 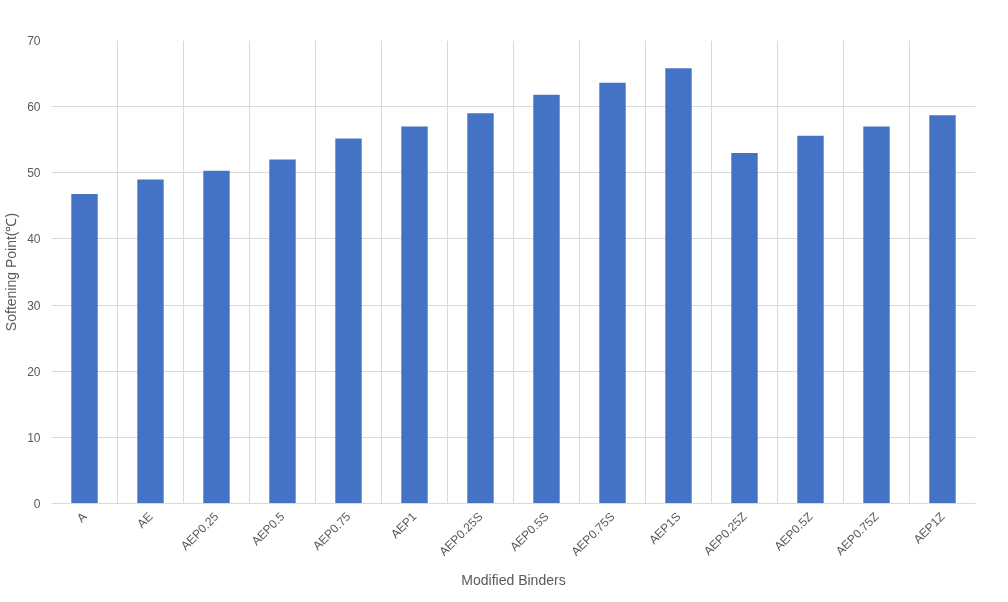 What do you see at coordinates (34, 41) in the screenshot?
I see `y-tick-label: 70` at bounding box center [34, 41].